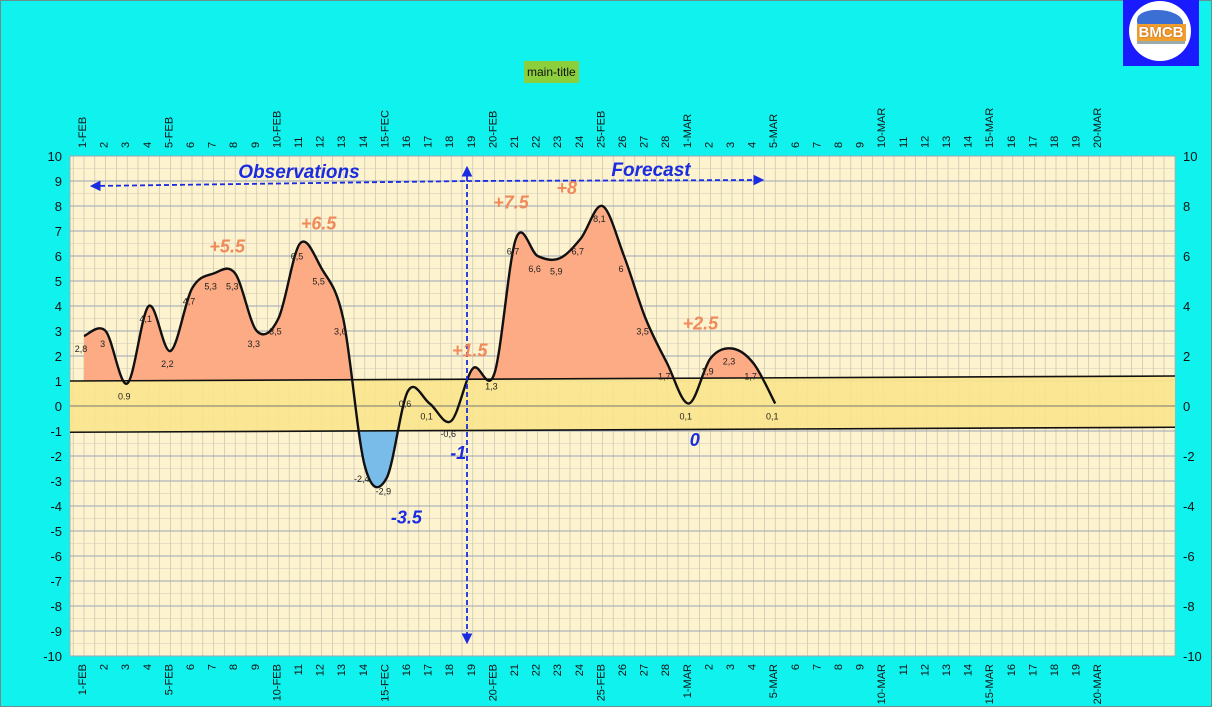 This screenshot has width=1212, height=707. What do you see at coordinates (664, 377) in the screenshot?
I see `data-label: 1,7` at bounding box center [664, 377].